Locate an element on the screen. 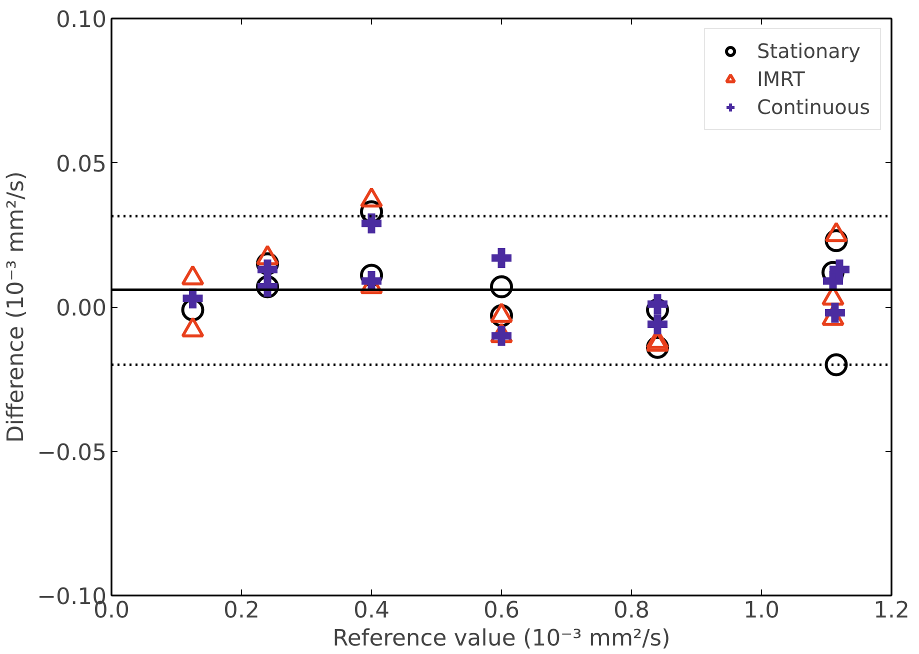 This screenshot has height=654, width=919. x-axis-title: Reference value (10⁻³ mm²/s) is located at coordinates (501, 639).